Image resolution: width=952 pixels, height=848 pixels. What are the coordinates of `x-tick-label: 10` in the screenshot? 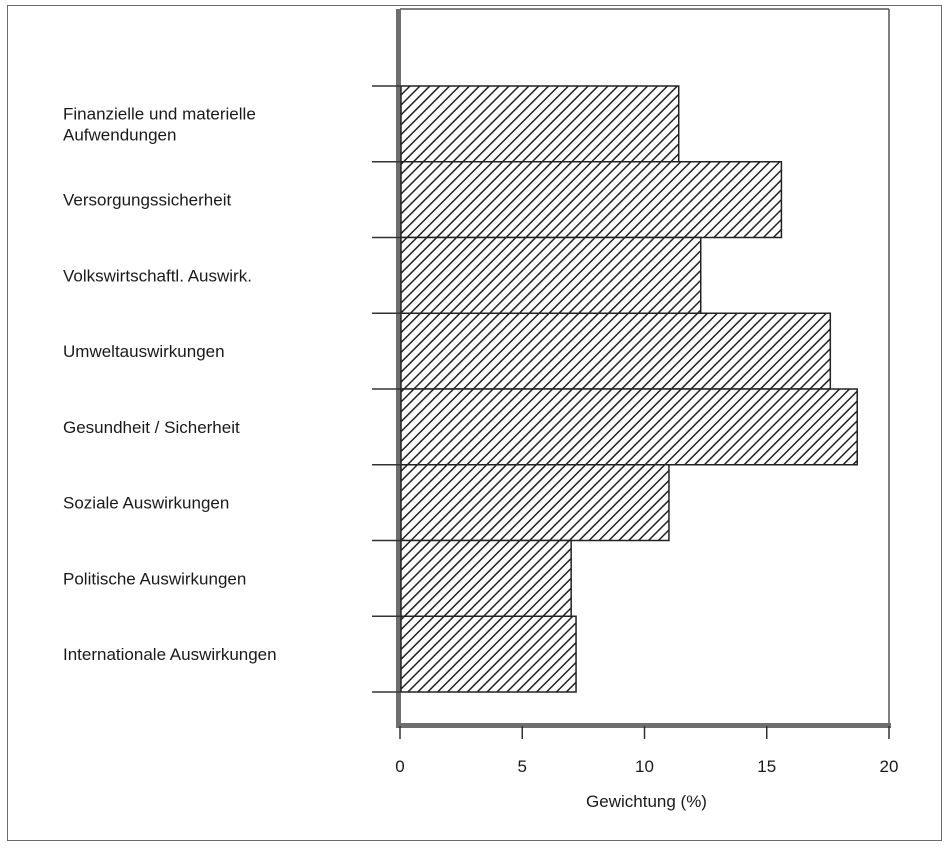 It's located at (644, 766).